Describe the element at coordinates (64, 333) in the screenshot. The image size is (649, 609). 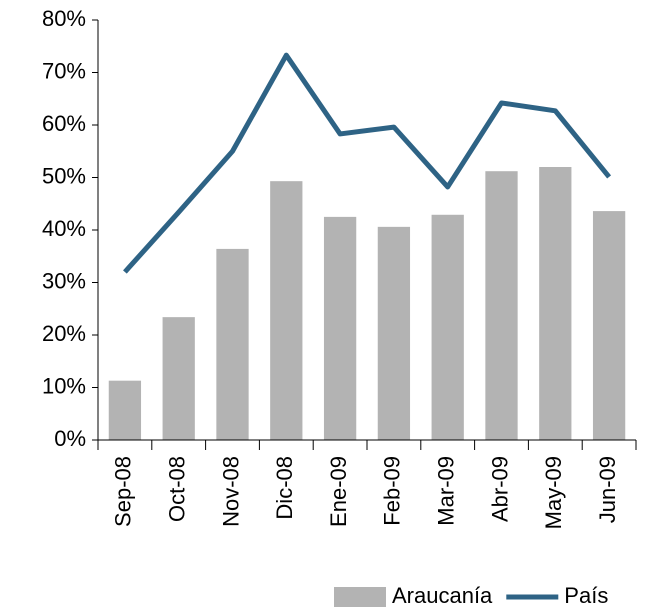
I see `y-tick-label: 20%` at that location.